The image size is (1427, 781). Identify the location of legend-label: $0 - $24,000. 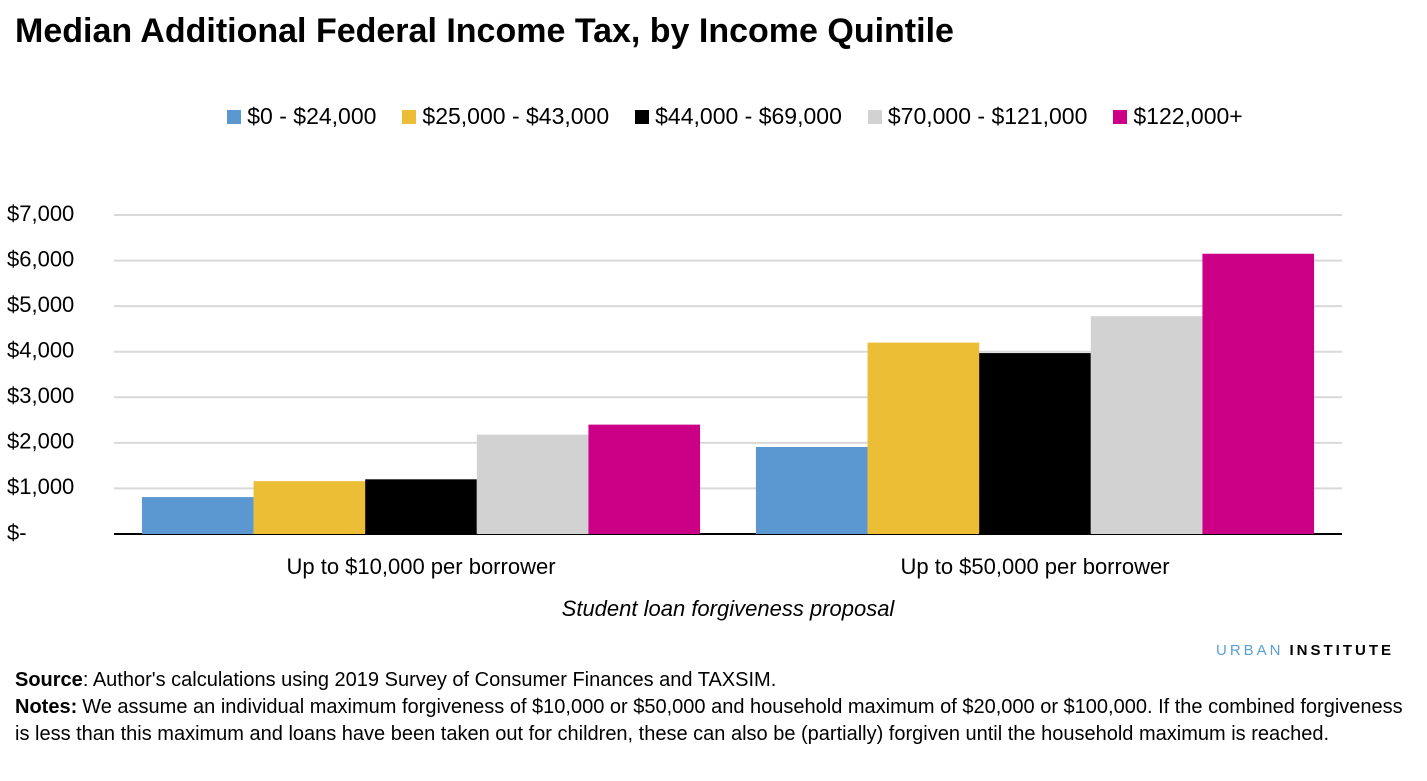
(312, 116).